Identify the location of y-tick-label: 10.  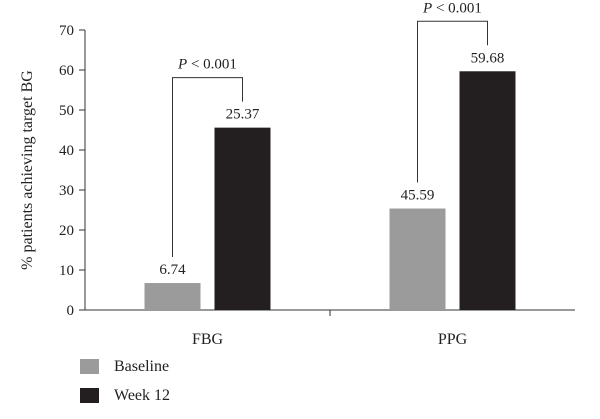
(66, 271).